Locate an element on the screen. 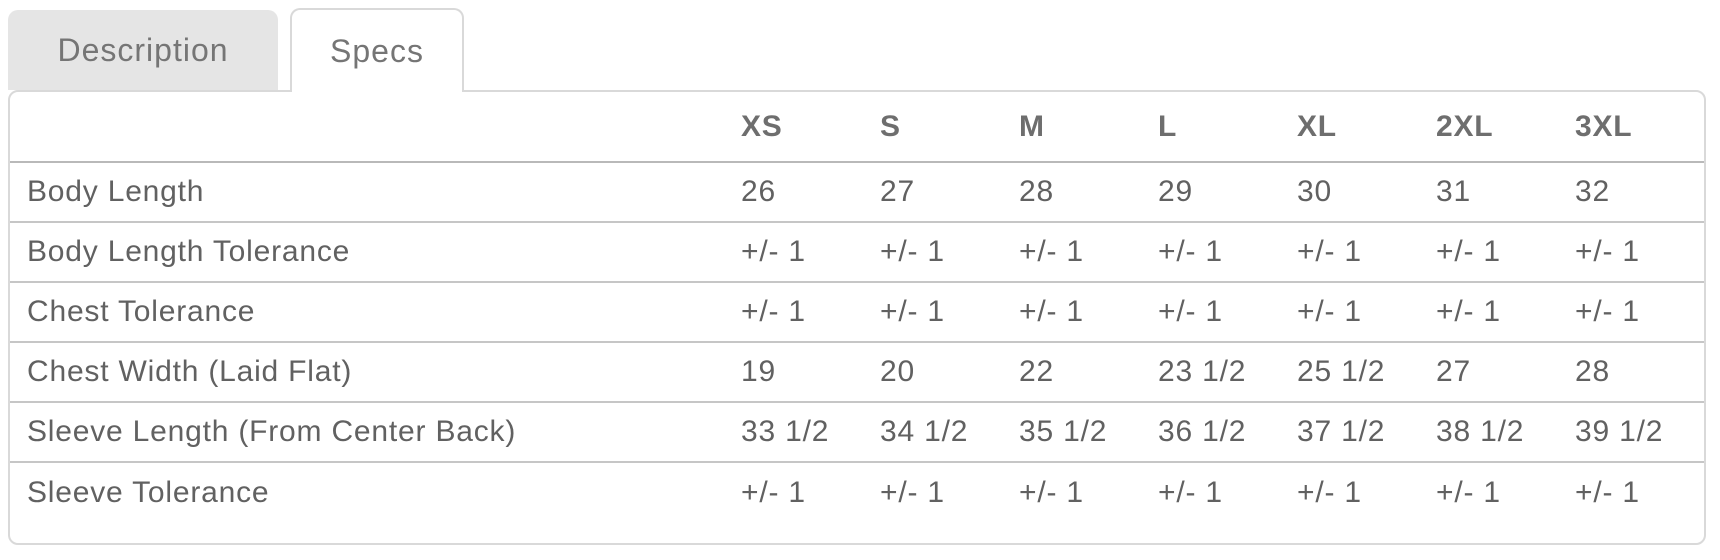 This screenshot has height=560, width=1720. cell-value: 37 1/2 is located at coordinates (1366, 432).